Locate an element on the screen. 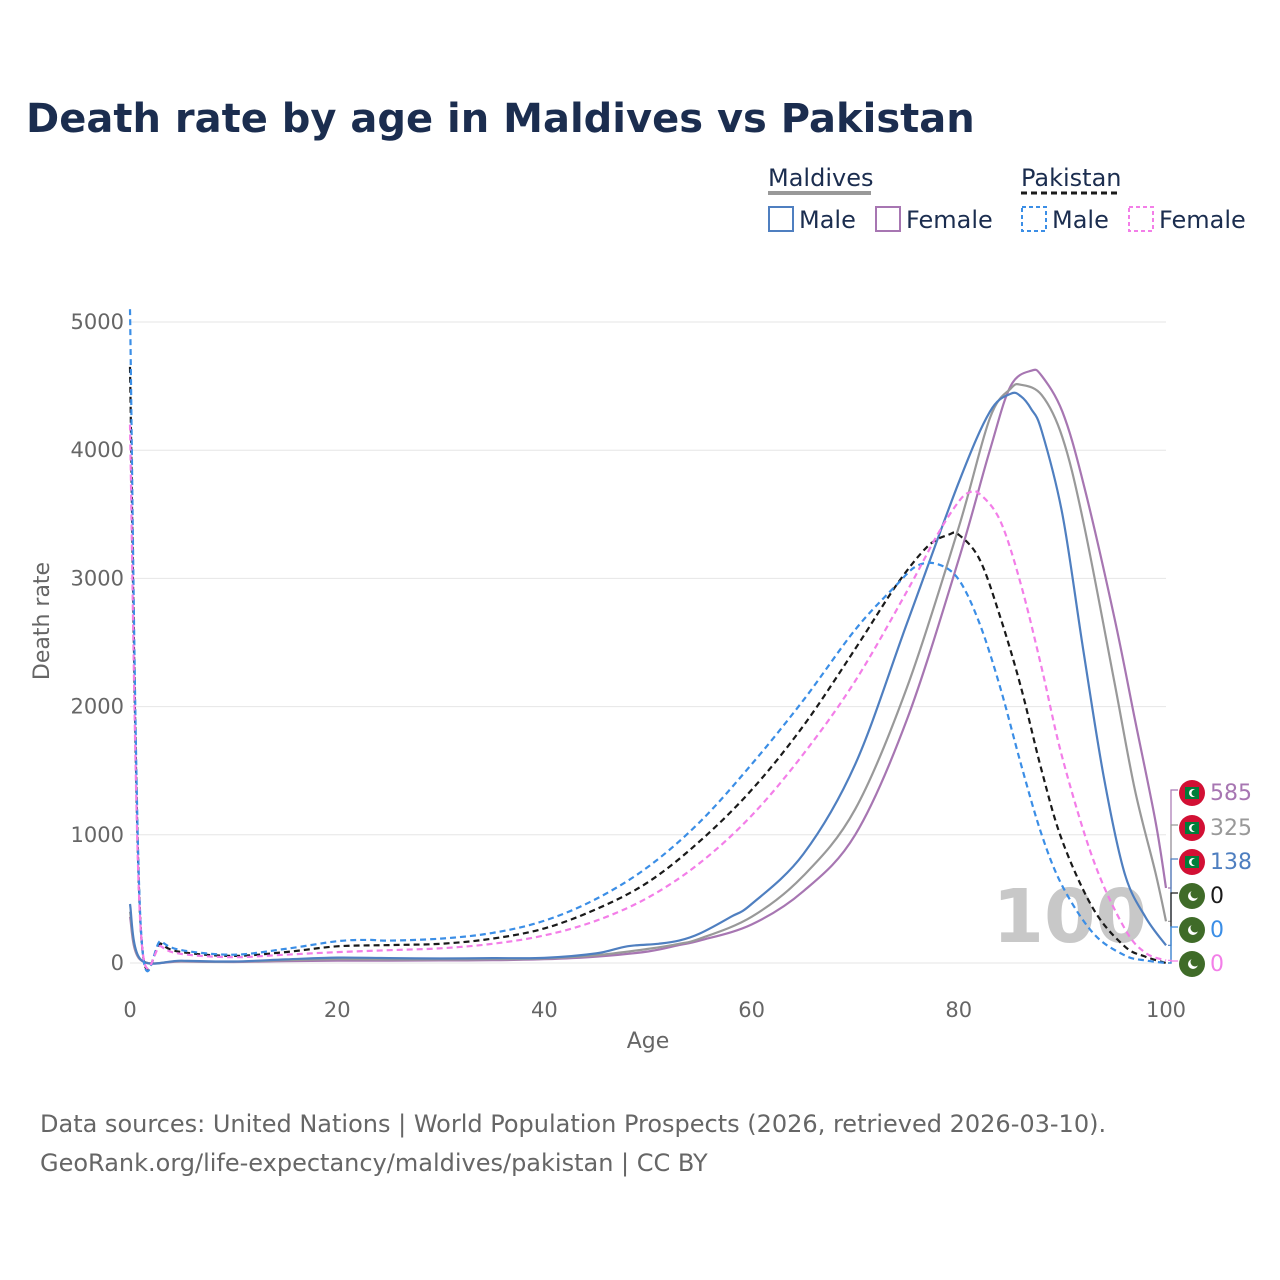 Image resolution: width=1280 pixels, height=1280 pixels. legend-maldives-female-swatch is located at coordinates (888, 219).